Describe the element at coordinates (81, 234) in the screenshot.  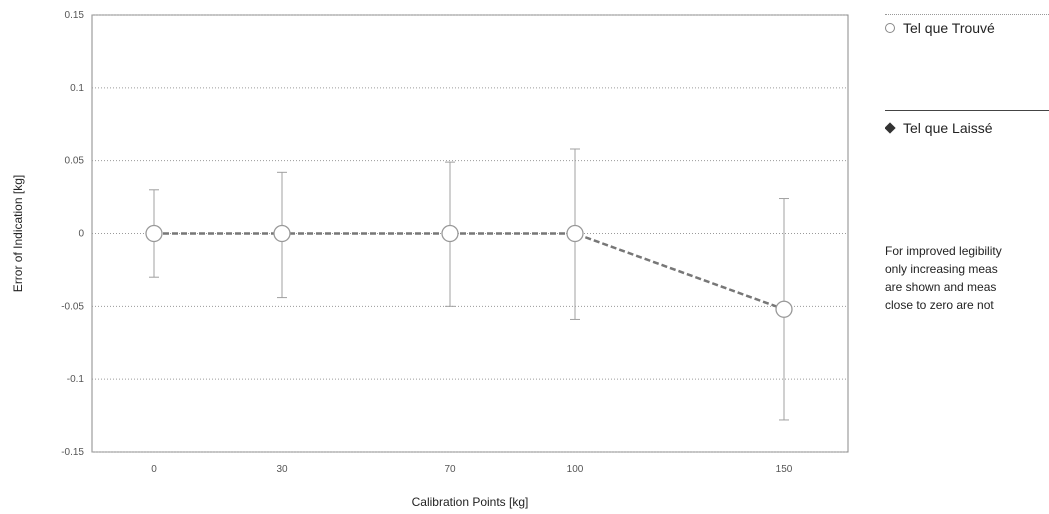
I see `y-tick-label: 0` at that location.